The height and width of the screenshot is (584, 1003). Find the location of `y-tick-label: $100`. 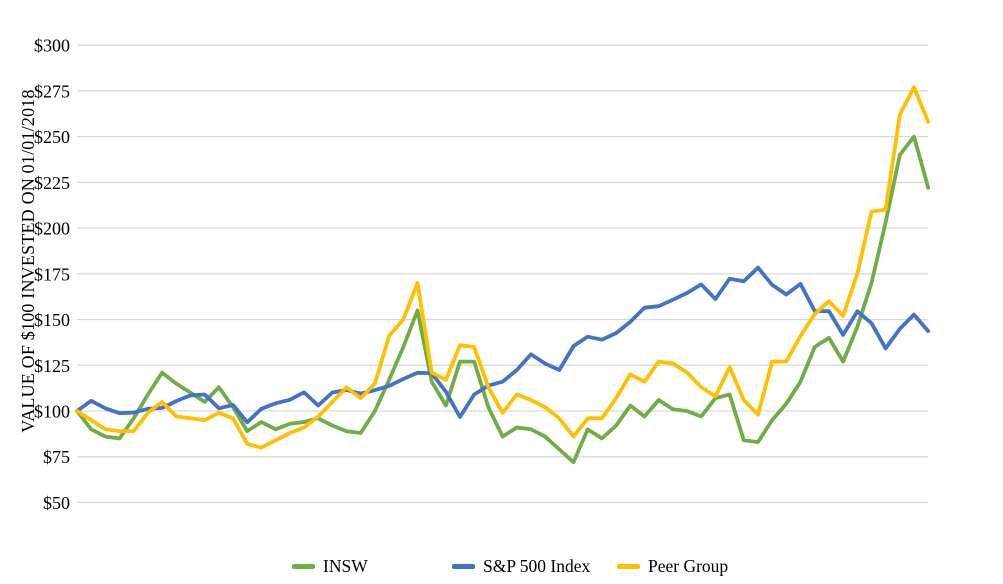

y-tick-label: $100 is located at coordinates (52, 412).